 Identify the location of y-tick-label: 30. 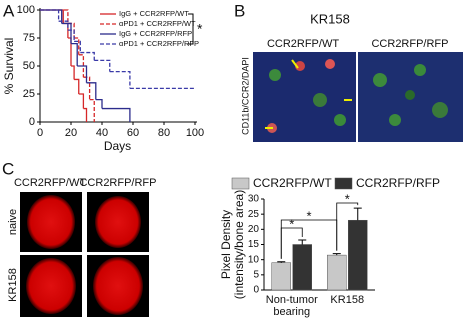
(254, 199).